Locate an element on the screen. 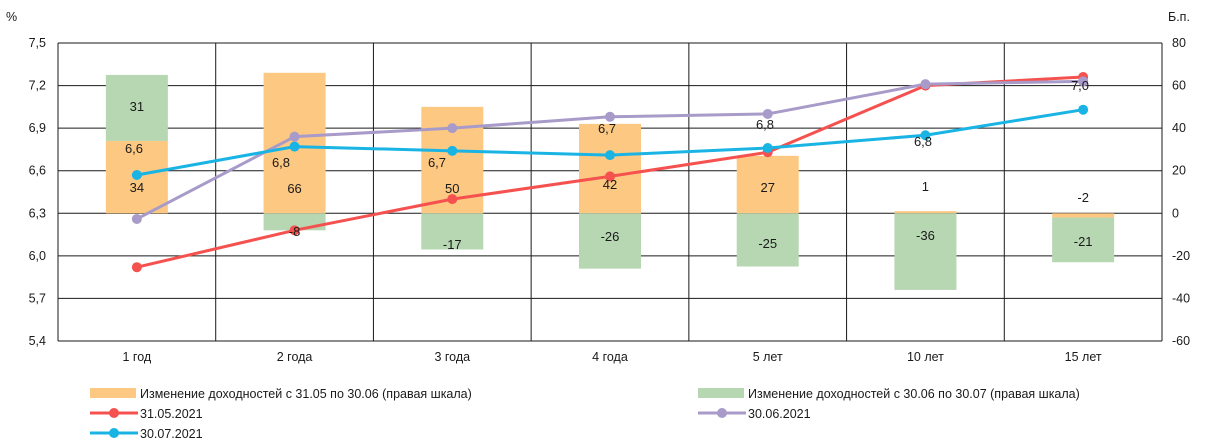 This screenshot has height=443, width=1210. bar-value-label: 50 is located at coordinates (452, 188).